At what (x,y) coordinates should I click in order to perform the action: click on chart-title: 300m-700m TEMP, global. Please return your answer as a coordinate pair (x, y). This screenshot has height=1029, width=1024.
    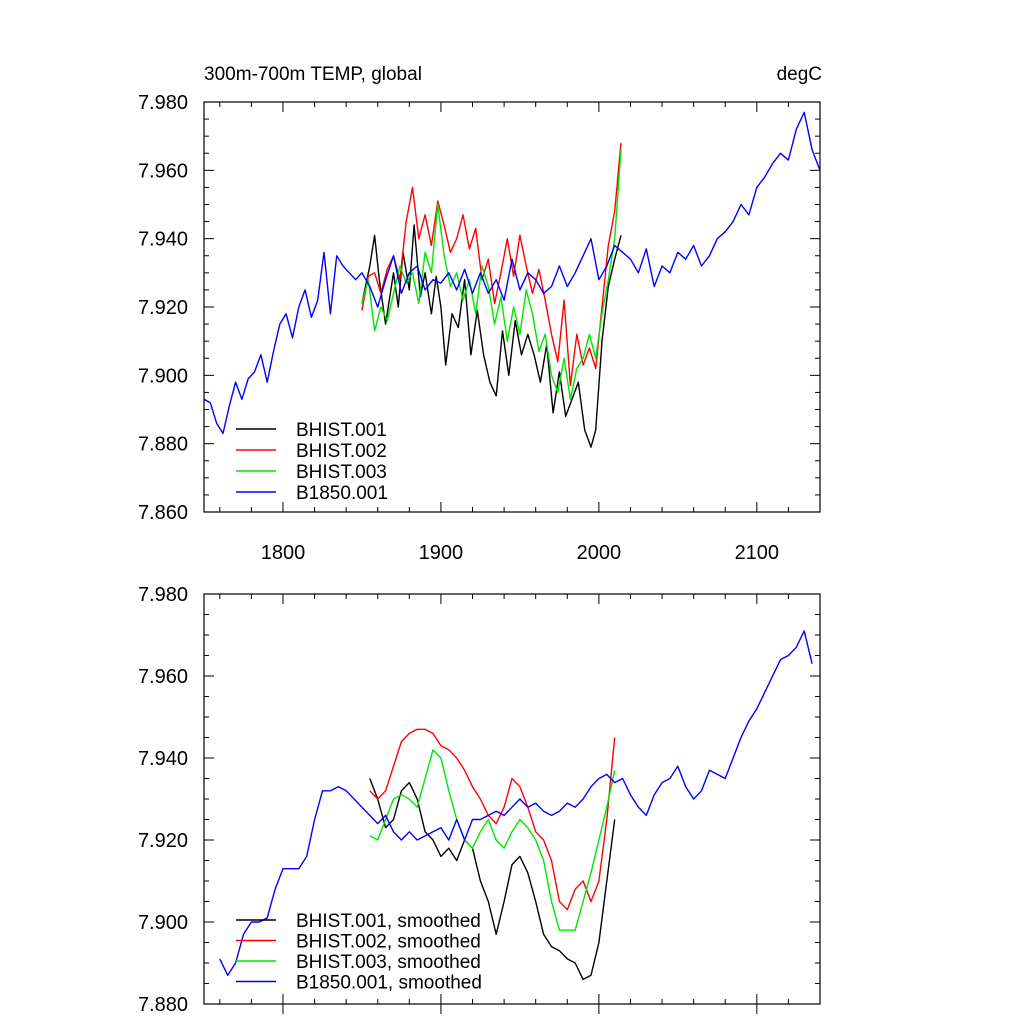
    Looking at the image, I should click on (313, 74).